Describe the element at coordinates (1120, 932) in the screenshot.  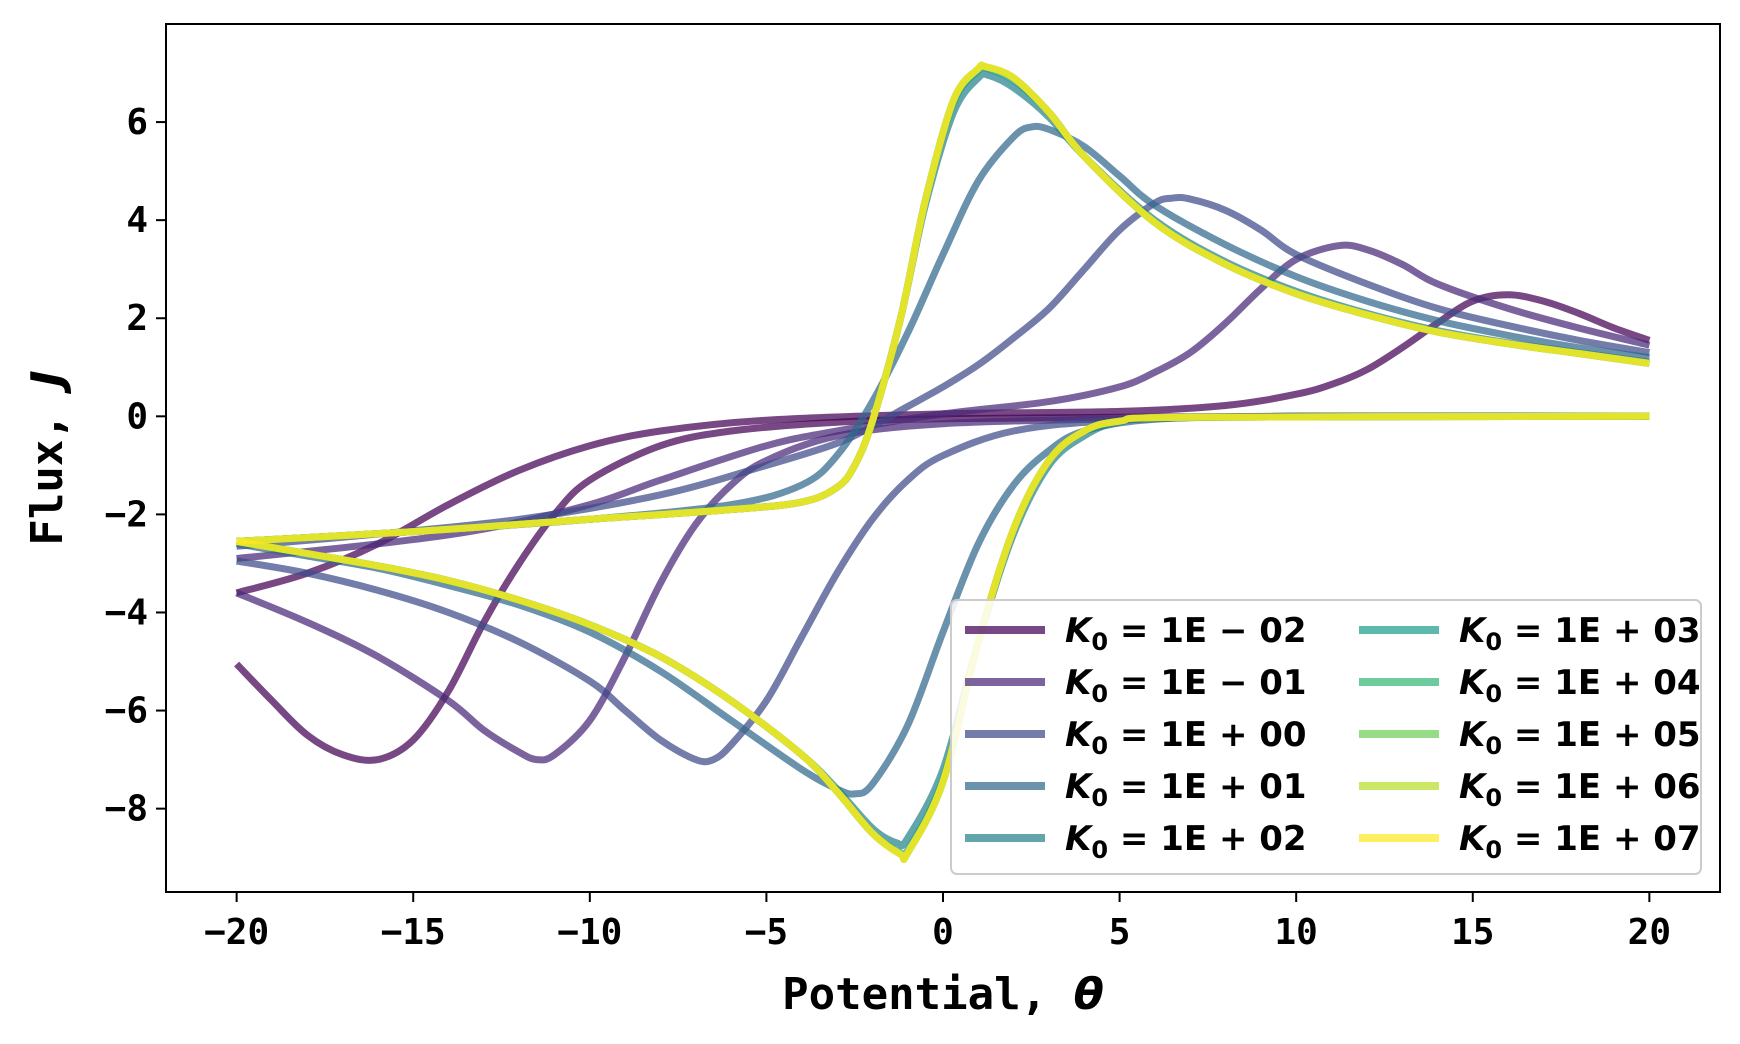
I see `x-tick-label: 5` at that location.